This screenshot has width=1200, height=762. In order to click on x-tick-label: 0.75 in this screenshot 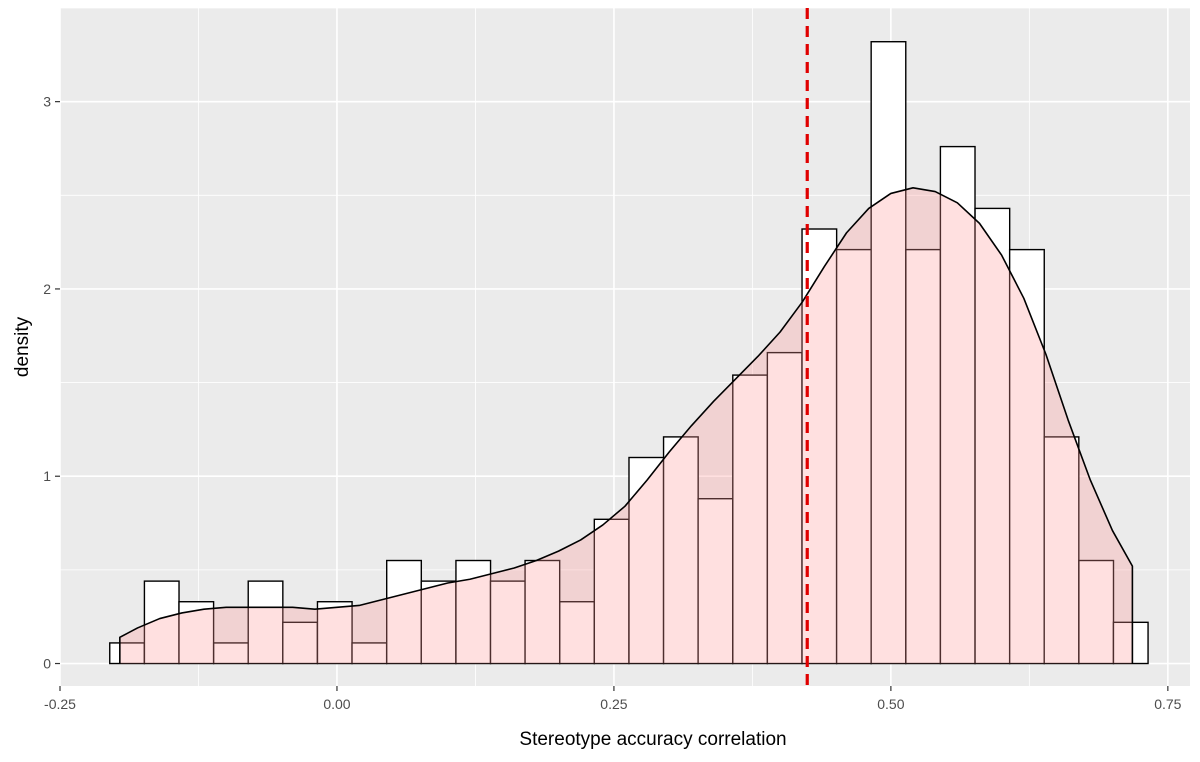, I will do `click(1167, 704)`.